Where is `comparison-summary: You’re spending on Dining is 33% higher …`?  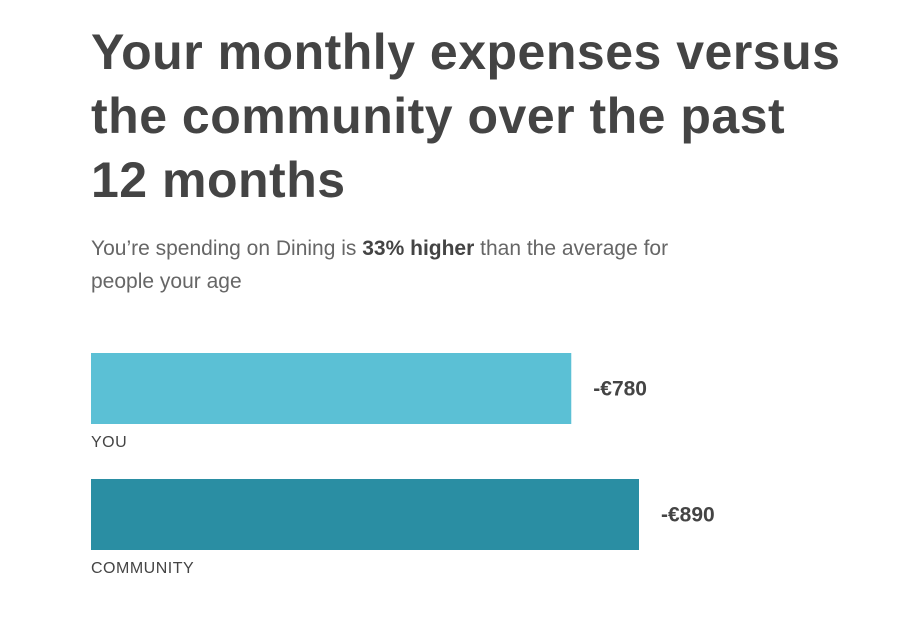 comparison-summary: You’re spending on Dining is 33% higher … is located at coordinates (391, 265).